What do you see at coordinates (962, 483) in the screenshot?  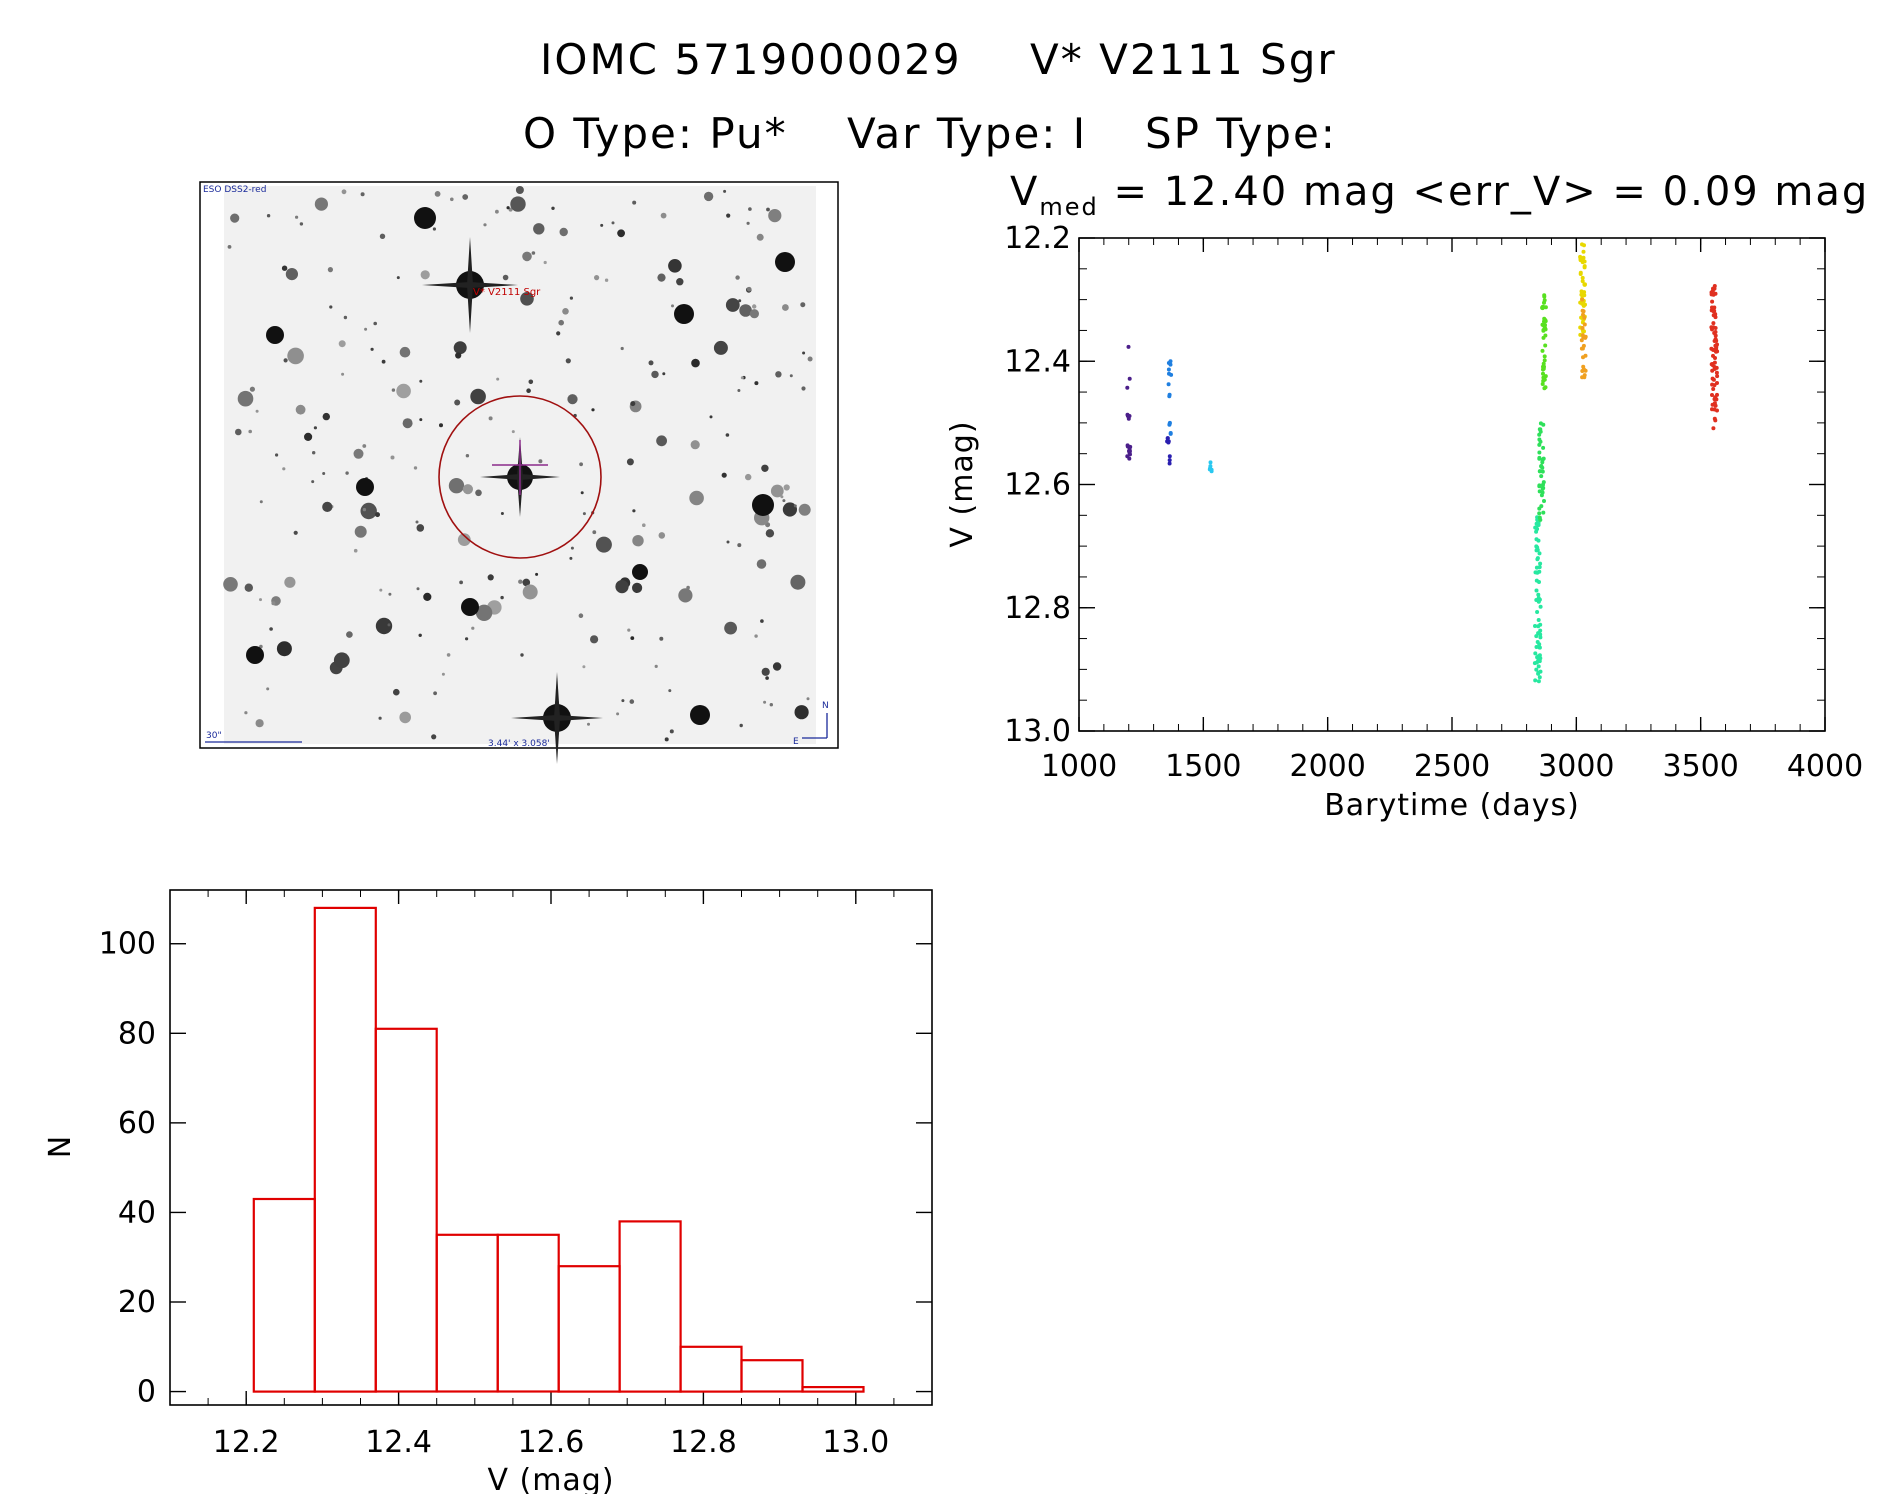 I see `lightcurve-ylabel: V (mag)` at bounding box center [962, 483].